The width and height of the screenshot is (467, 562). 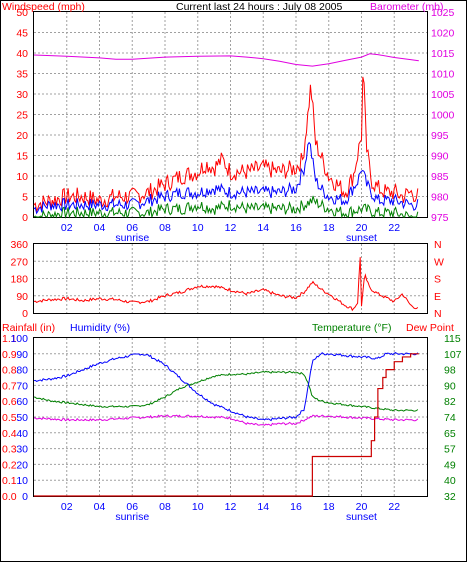 What do you see at coordinates (226, 178) in the screenshot?
I see `avg-wind-line` at bounding box center [226, 178].